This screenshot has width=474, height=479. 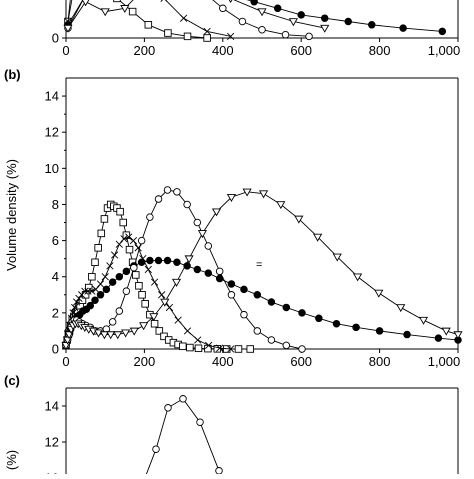 I want to click on panel-a-series-line, so click(x=188, y=18).